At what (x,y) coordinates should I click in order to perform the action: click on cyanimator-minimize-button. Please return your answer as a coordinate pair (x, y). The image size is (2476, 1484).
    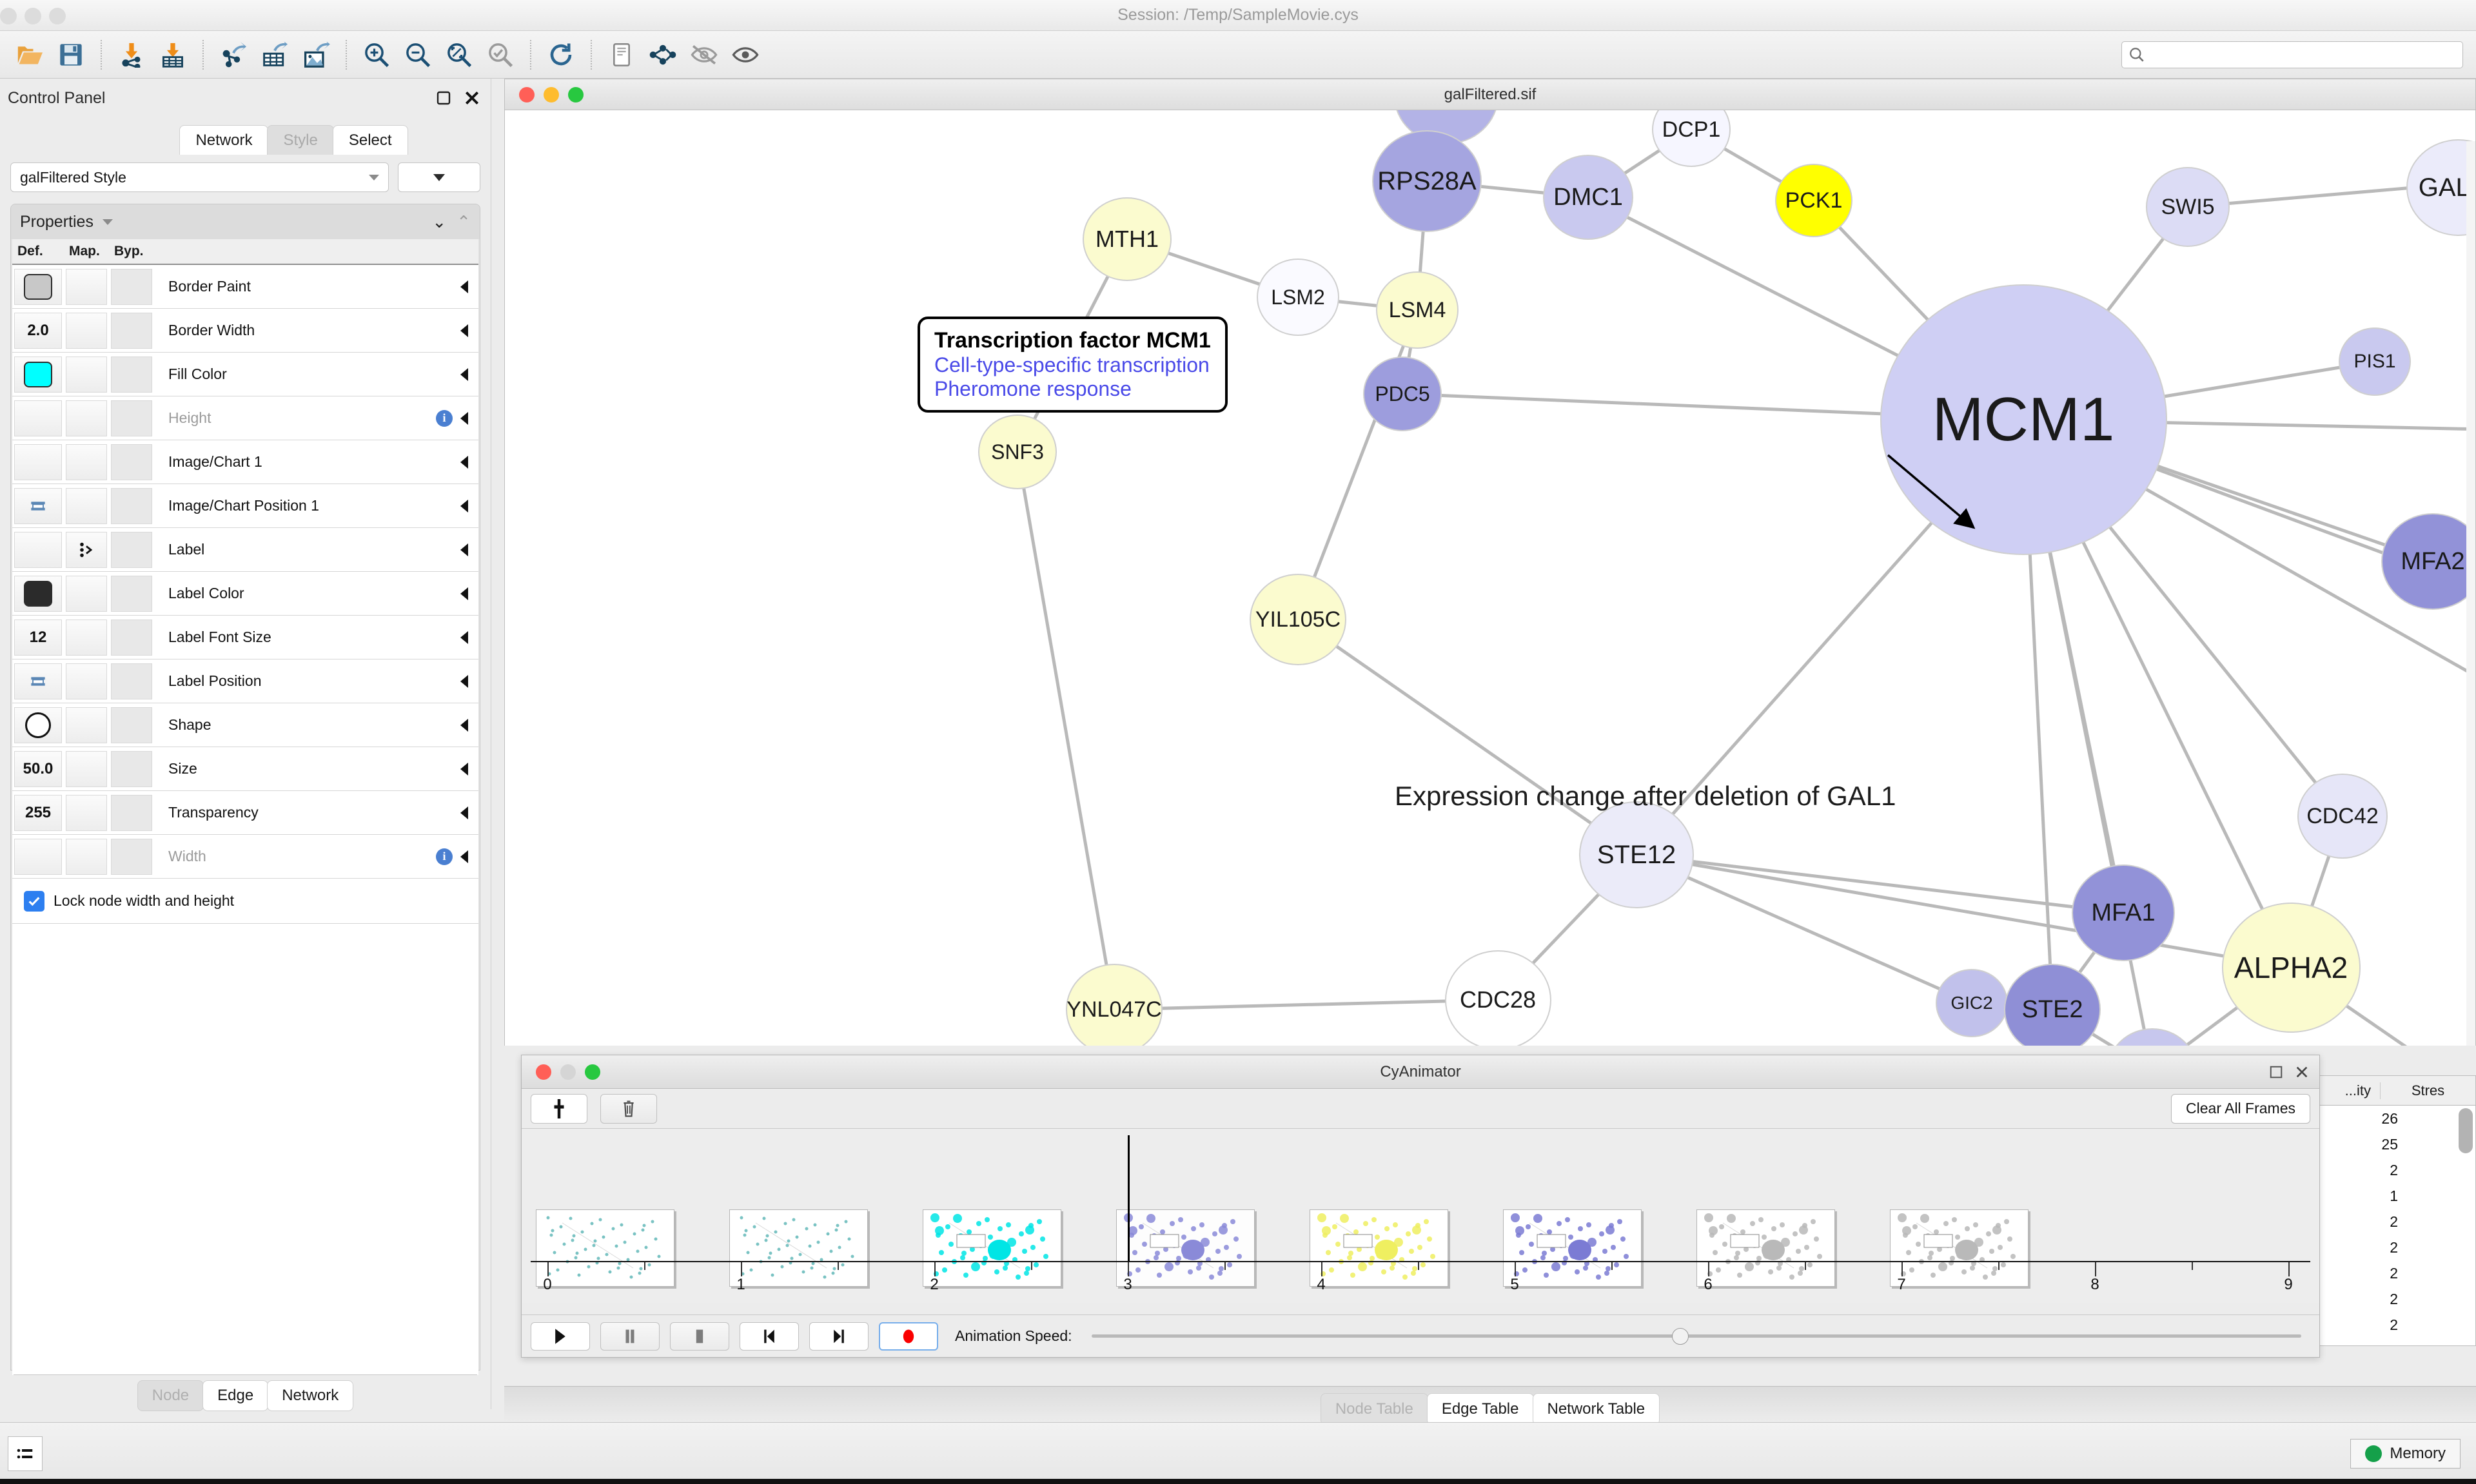
    Looking at the image, I should click on (568, 1072).